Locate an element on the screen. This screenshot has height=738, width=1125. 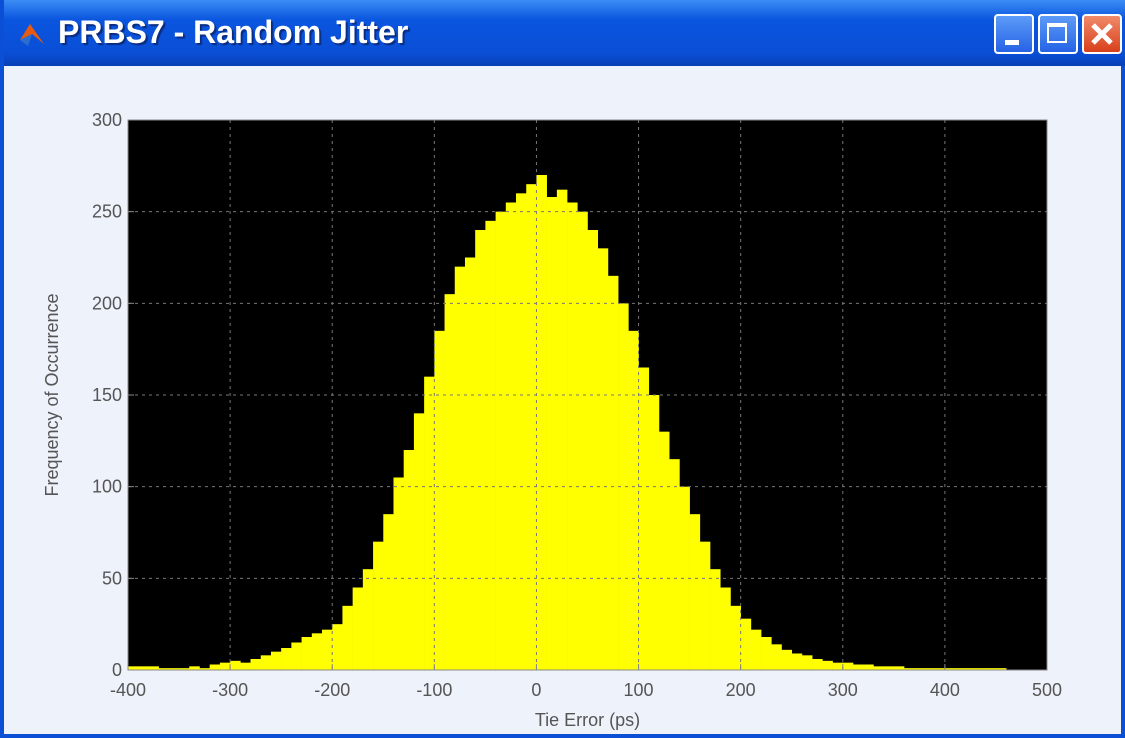
x-tick-label: -100 is located at coordinates (434, 690).